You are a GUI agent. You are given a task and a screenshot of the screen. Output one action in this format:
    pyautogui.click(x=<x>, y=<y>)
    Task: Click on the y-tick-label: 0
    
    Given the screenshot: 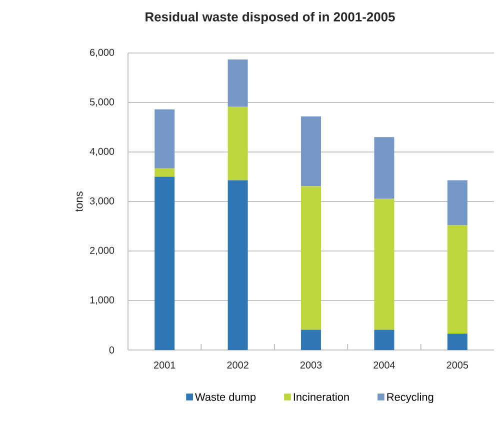 What is the action you would take?
    pyautogui.click(x=111, y=350)
    